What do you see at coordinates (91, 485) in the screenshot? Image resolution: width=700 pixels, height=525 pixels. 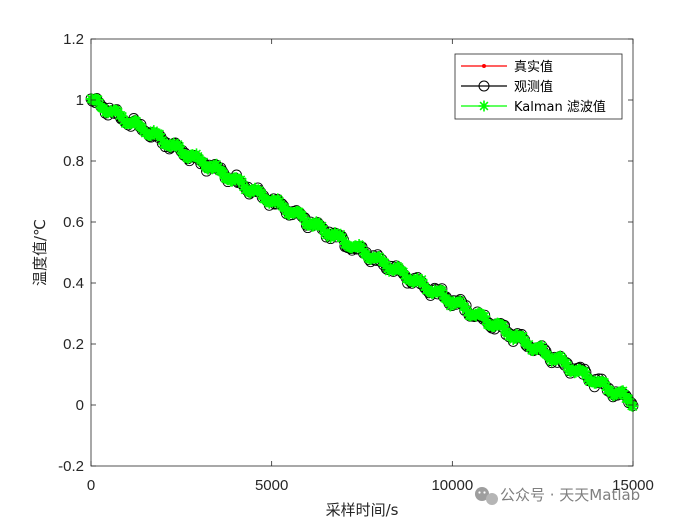 I see `x-tick-label: 0` at bounding box center [91, 485].